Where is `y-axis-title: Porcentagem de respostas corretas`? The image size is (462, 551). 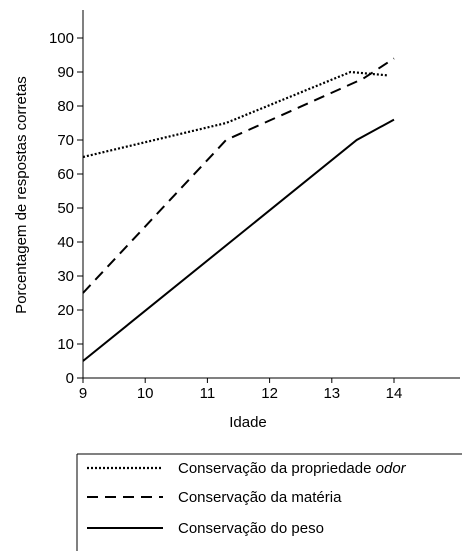 y-axis-title: Porcentagem de respostas corretas is located at coordinates (21, 195).